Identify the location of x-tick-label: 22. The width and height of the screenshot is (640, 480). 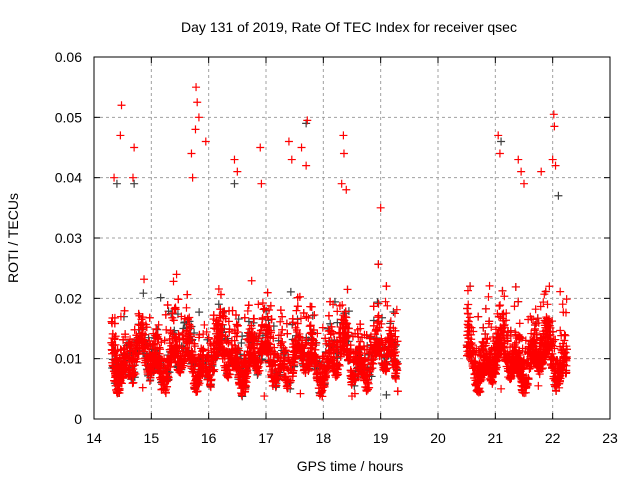
(553, 438).